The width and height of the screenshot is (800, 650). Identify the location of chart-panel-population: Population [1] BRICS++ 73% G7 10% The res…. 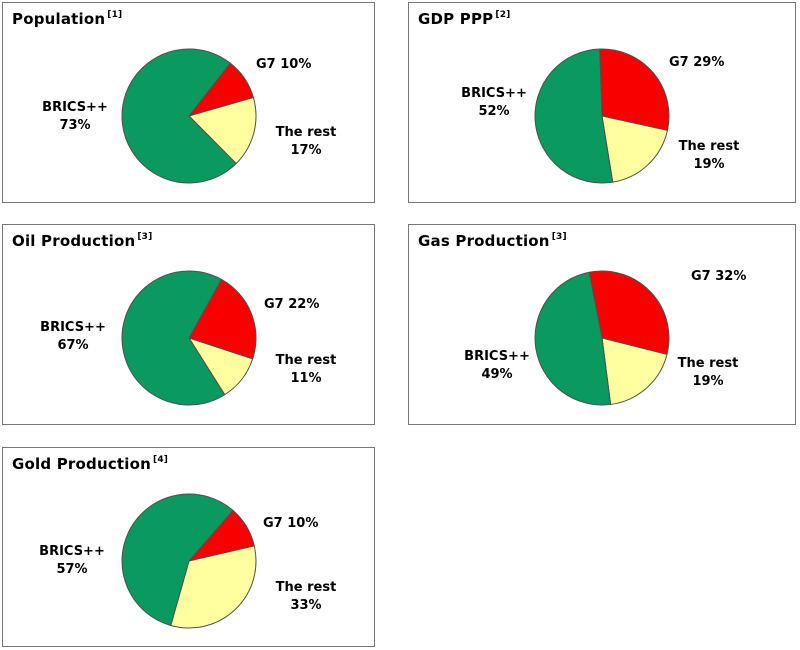
(188, 102).